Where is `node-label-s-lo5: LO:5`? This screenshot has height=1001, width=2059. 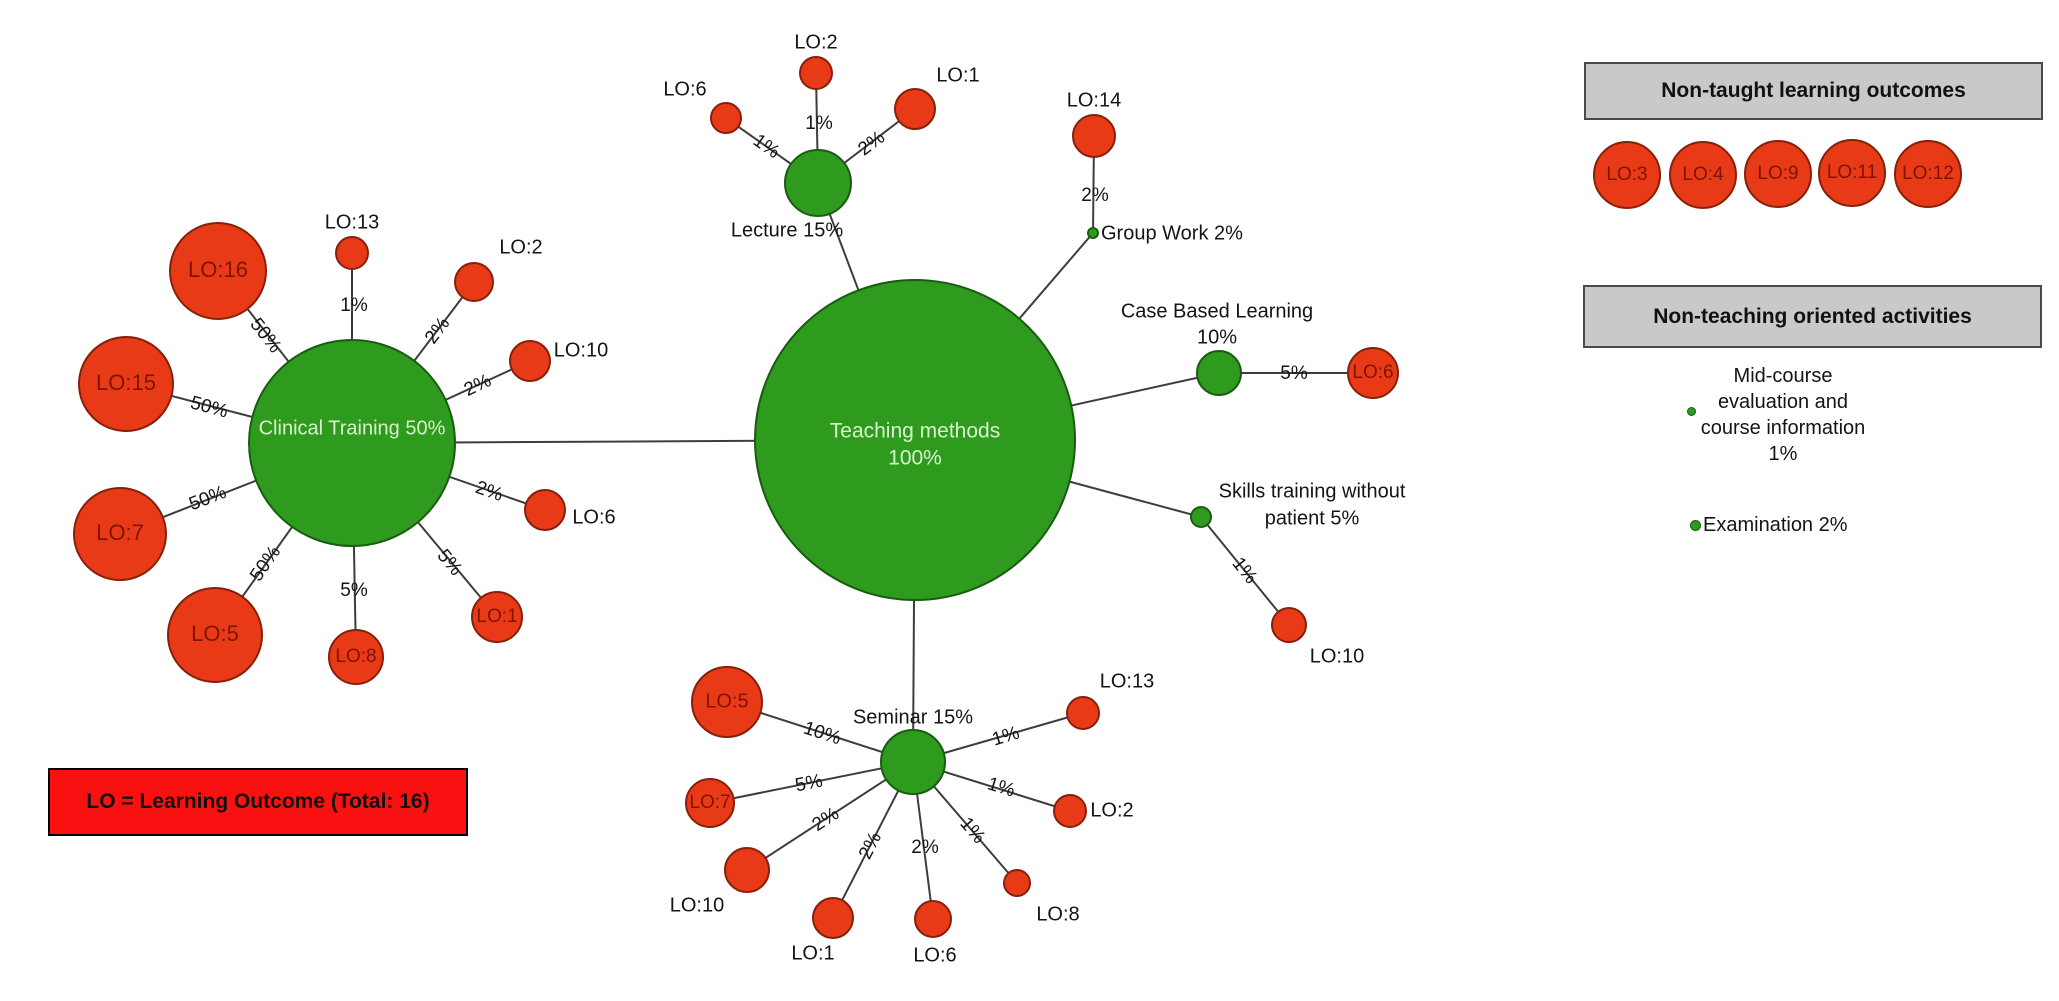 node-label-s-lo5: LO:5 is located at coordinates (726, 701).